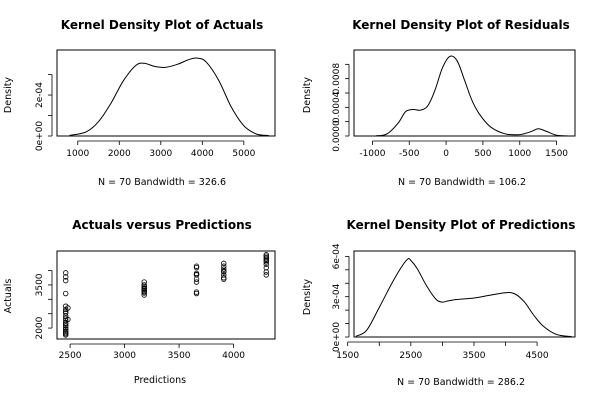 The height and width of the screenshot is (400, 600). I want to click on y-tick-label: 2e-04, so click(40, 95).